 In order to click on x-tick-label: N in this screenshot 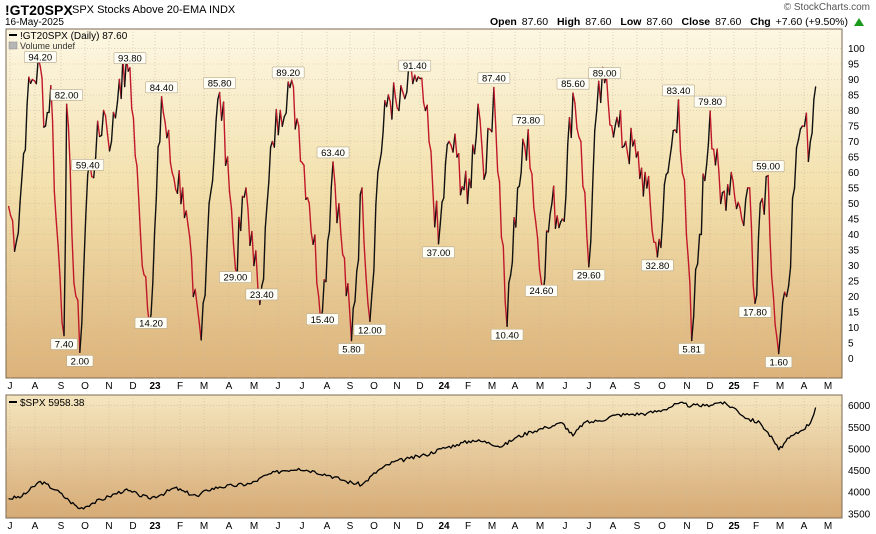, I will do `click(108, 526)`.